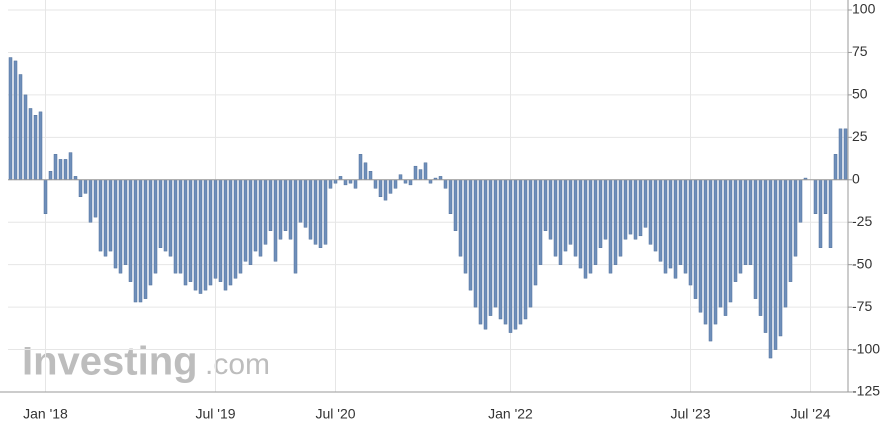  Describe the element at coordinates (237, 364) in the screenshot. I see `watermark: .com` at that location.